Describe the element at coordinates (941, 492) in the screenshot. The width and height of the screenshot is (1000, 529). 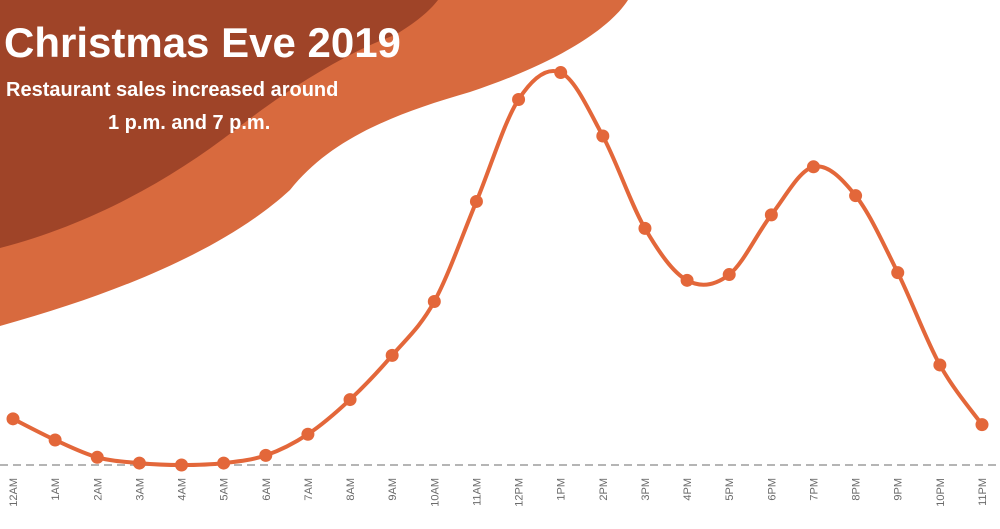
I see `x-tick-label-10pm: 10PM` at that location.